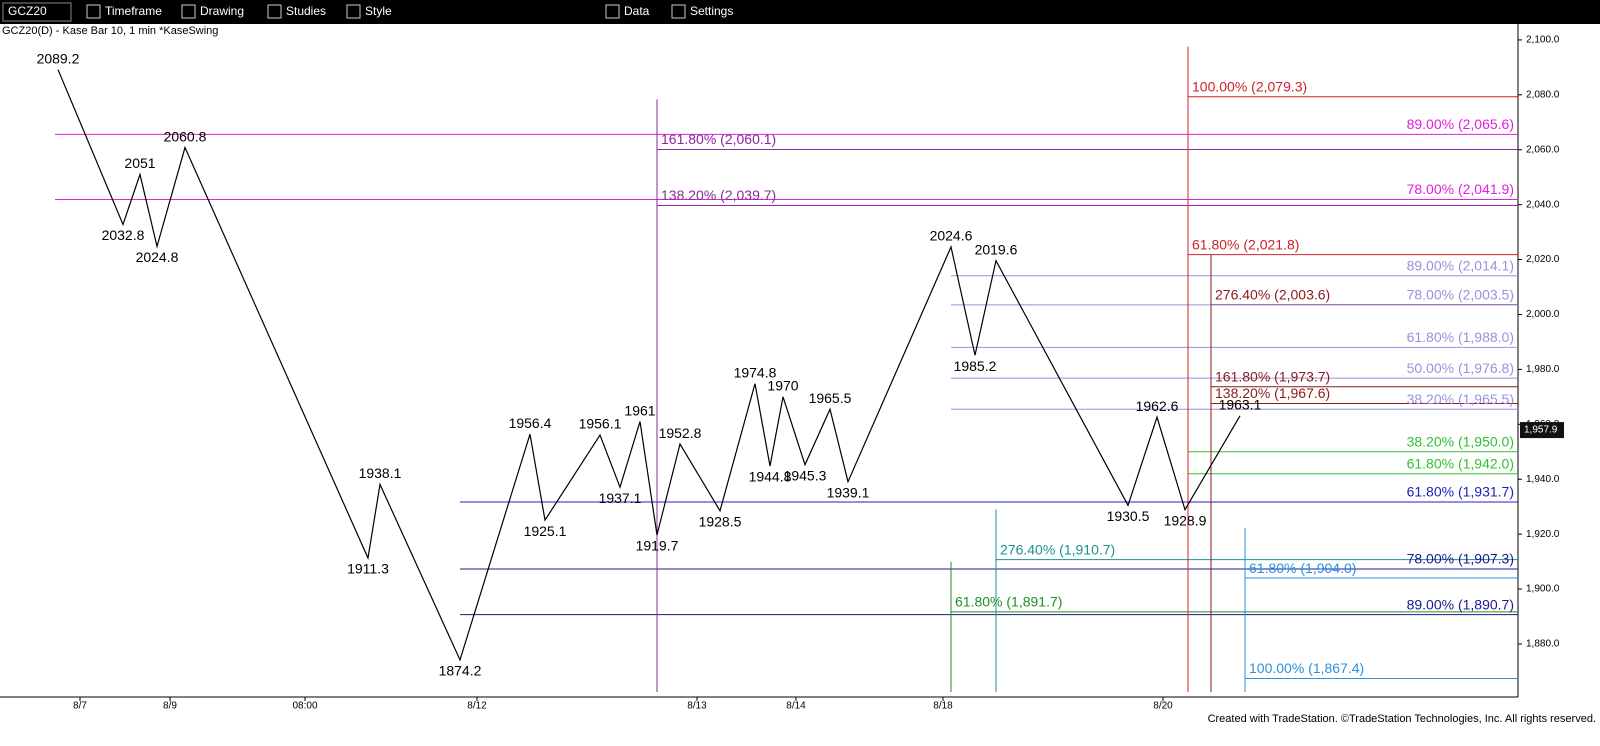 The image size is (1600, 746). Describe the element at coordinates (170, 706) in the screenshot. I see `x-tick-label: 8/9` at that location.